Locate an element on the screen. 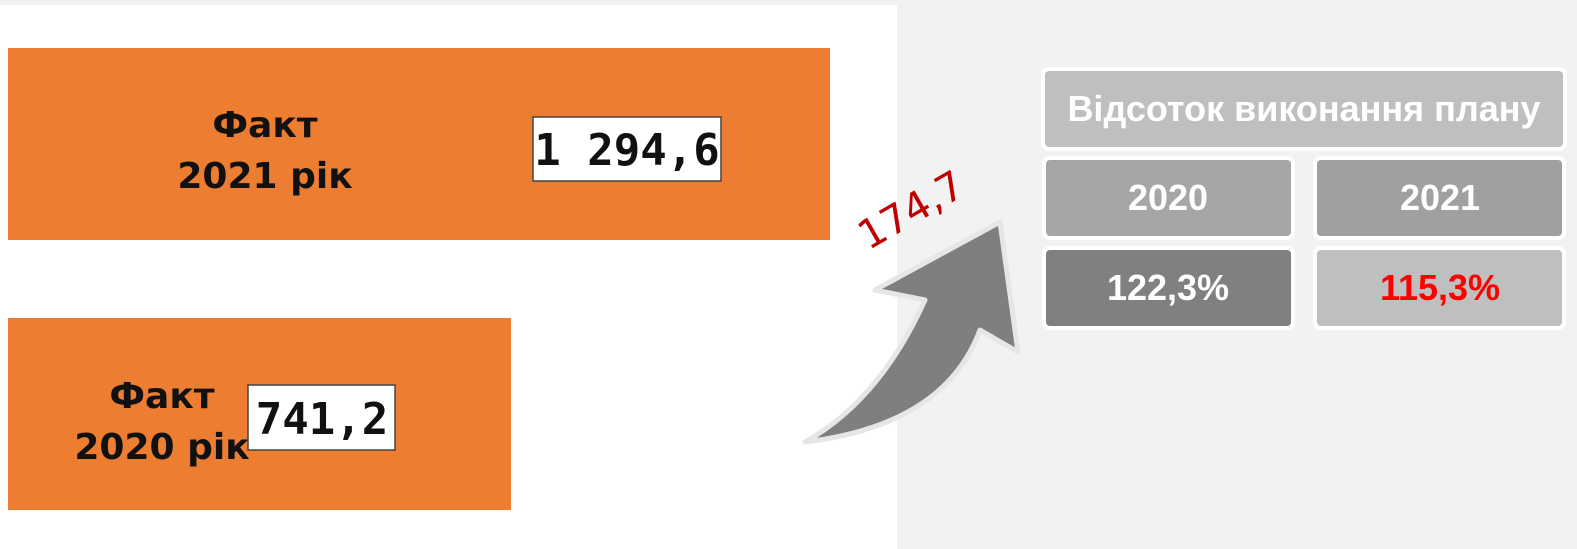 The image size is (1577, 549). table-header: 2021 is located at coordinates (1440, 197).